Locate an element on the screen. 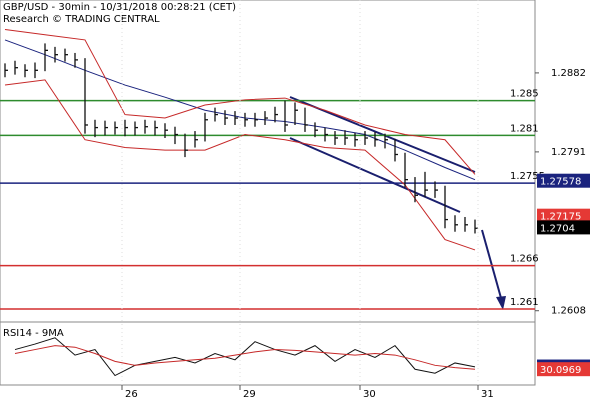 This screenshot has height=400, width=590. price-tag: 1.27175 is located at coordinates (563, 215).